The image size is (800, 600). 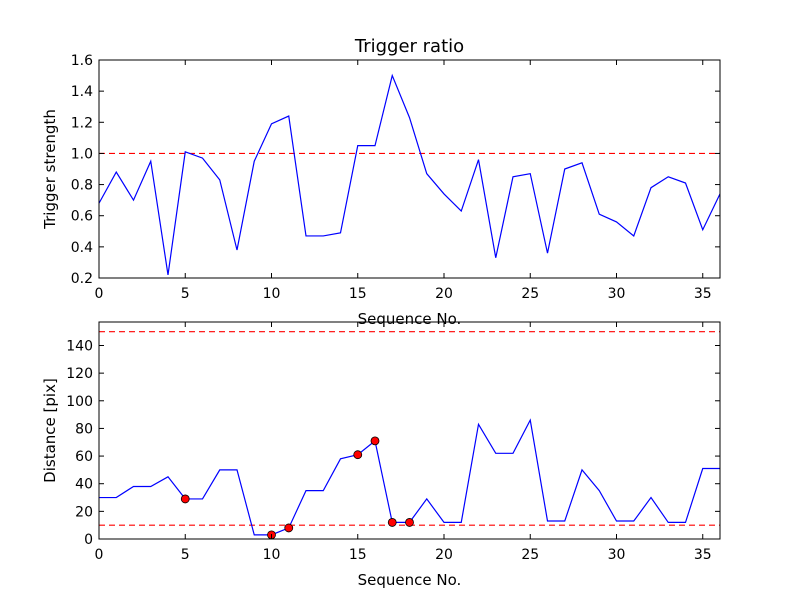 I want to click on y-tick-label: 120, so click(x=79, y=374).